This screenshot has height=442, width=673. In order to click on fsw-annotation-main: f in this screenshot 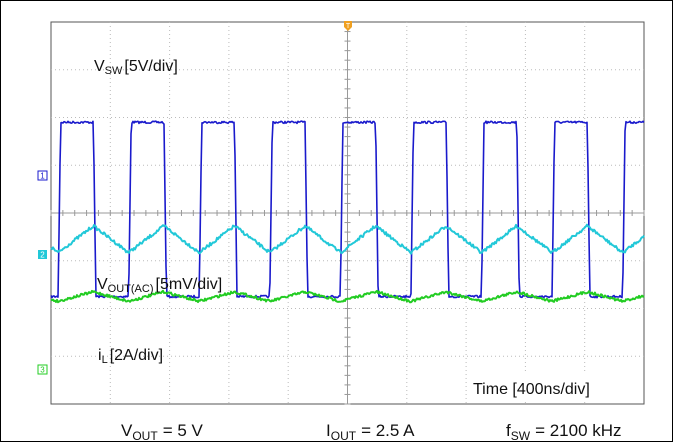, I will do `click(508, 430)`.